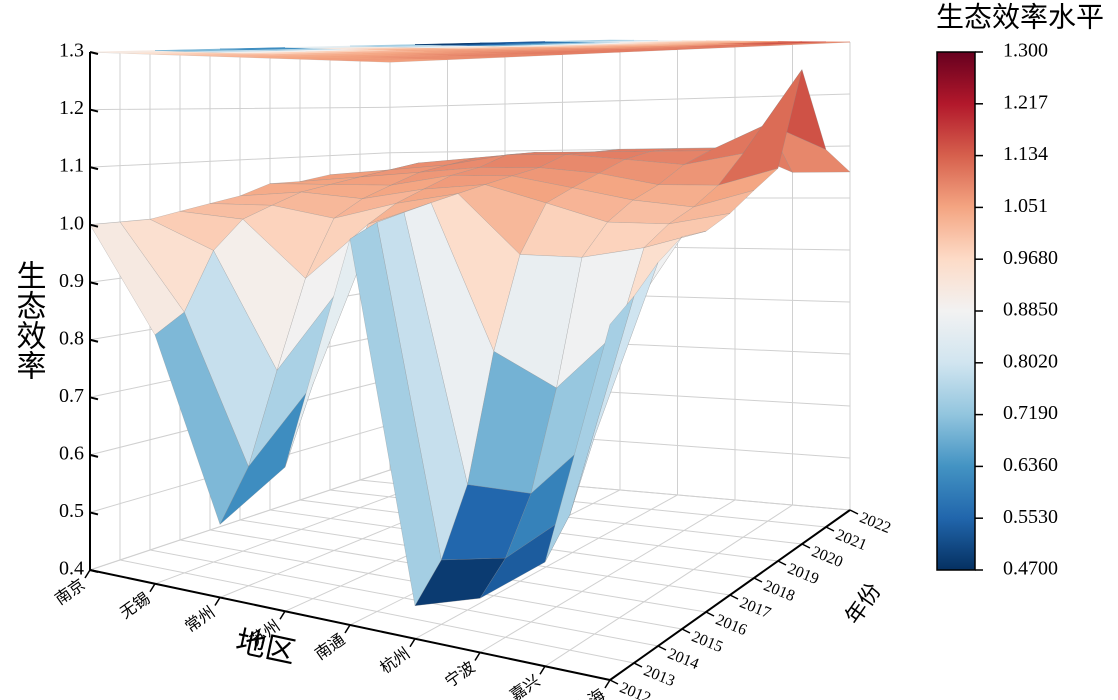 The width and height of the screenshot is (1118, 700). Describe the element at coordinates (135, 605) in the screenshot. I see `x-tick-label: 无锡` at that location.